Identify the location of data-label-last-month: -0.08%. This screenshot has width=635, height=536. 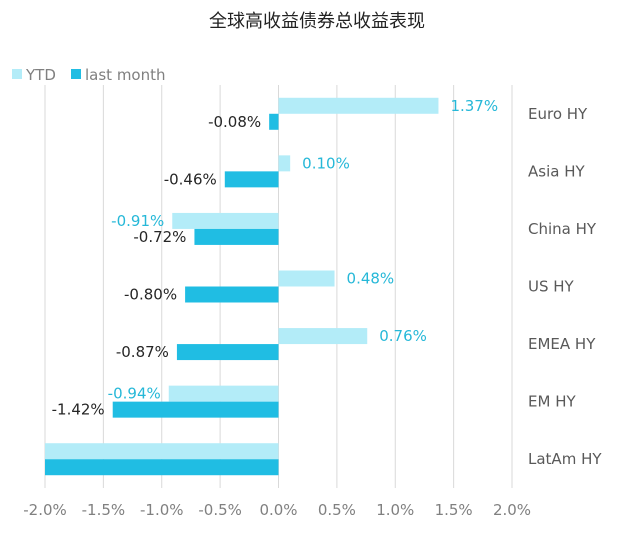
(234, 122).